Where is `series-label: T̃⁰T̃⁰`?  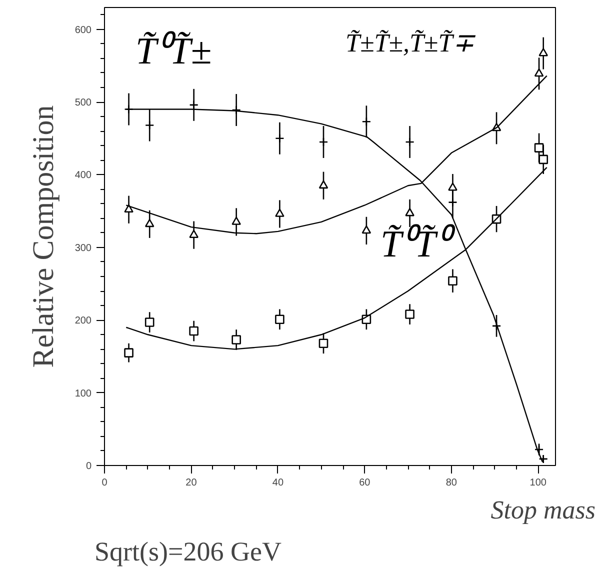 series-label: T̃⁰T̃⁰ is located at coordinates (418, 245).